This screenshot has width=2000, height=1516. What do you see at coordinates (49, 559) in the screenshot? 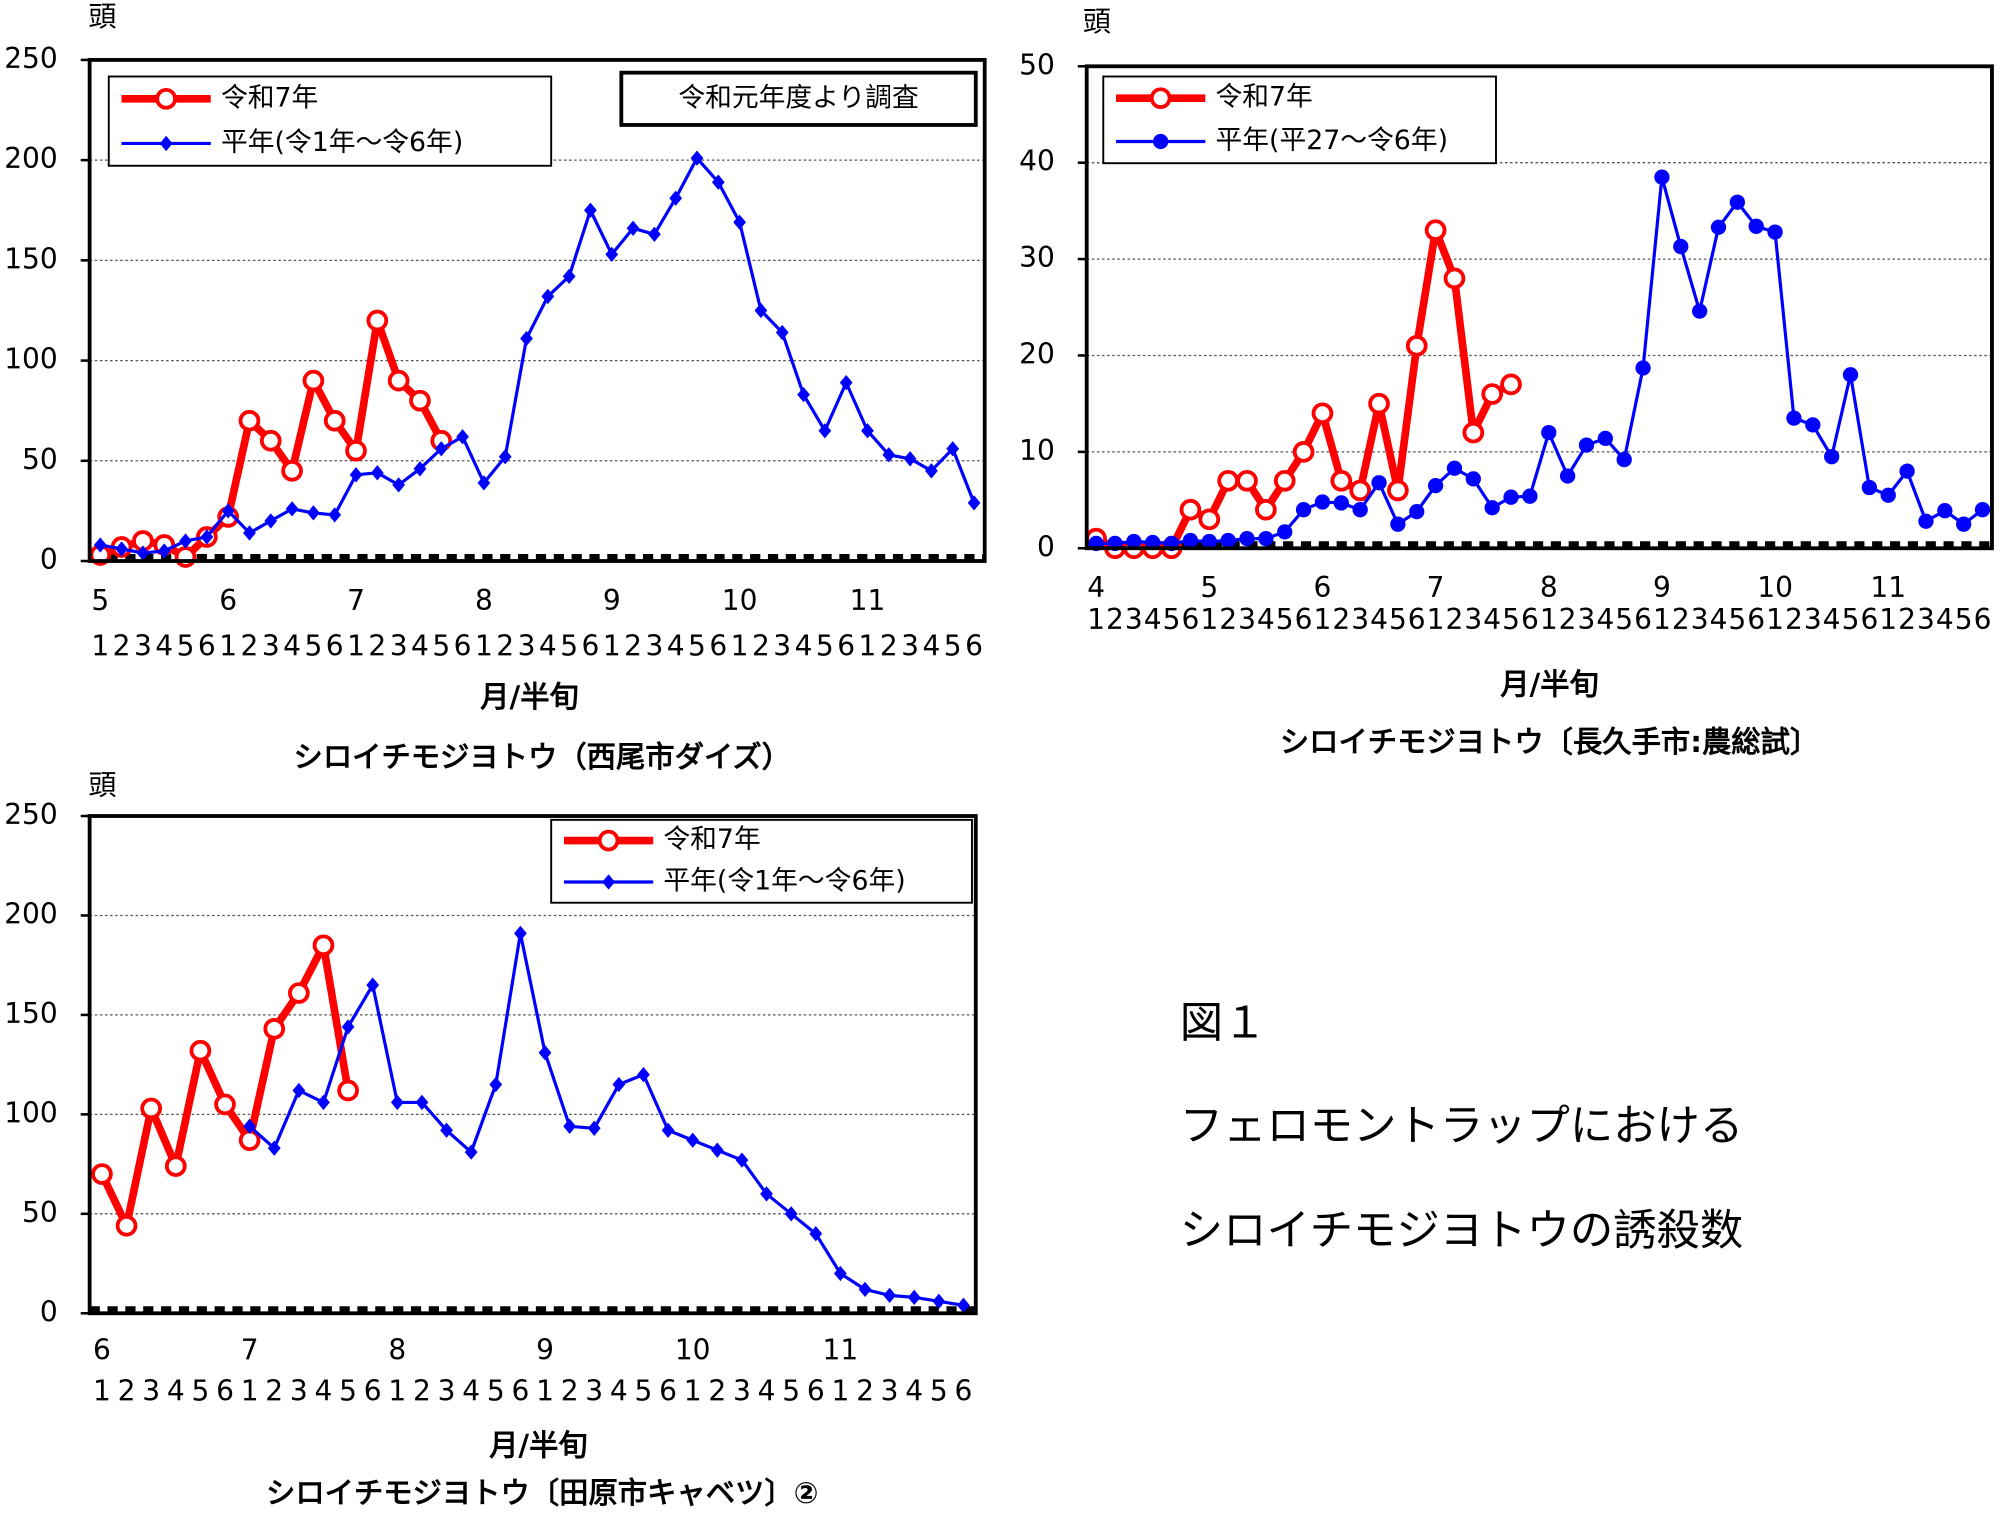
I see `y-tick-label: 0` at bounding box center [49, 559].